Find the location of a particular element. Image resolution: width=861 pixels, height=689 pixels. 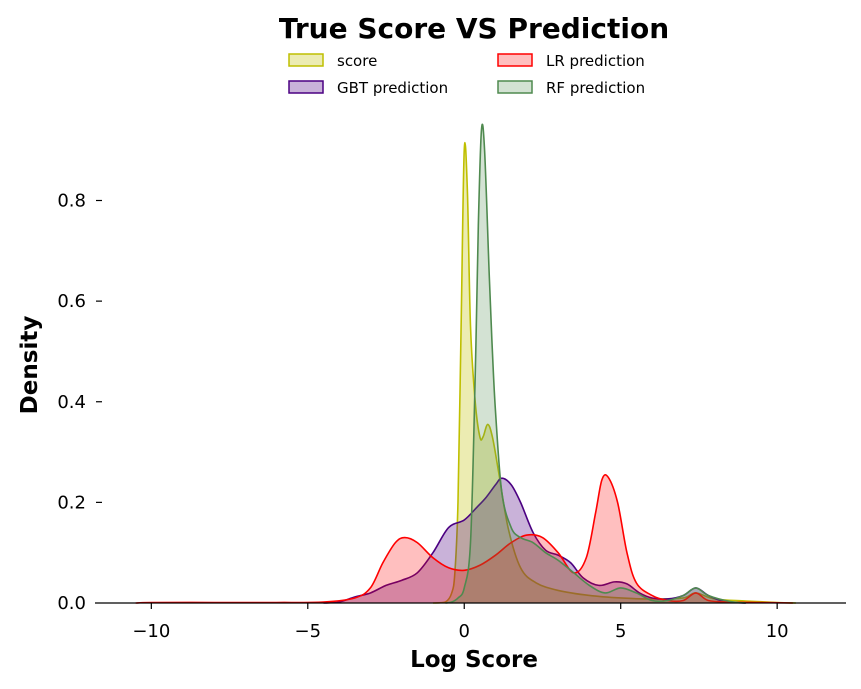

x-tick-label: −10 is located at coordinates (151, 631).